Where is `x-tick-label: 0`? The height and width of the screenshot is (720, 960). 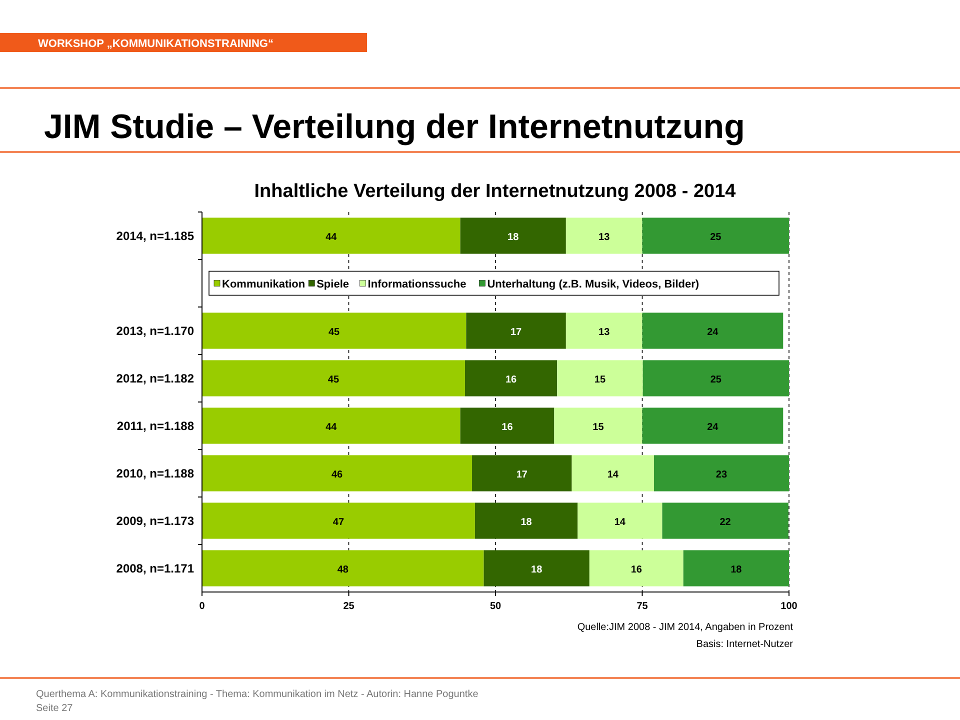
x-tick-label: 0 is located at coordinates (202, 606).